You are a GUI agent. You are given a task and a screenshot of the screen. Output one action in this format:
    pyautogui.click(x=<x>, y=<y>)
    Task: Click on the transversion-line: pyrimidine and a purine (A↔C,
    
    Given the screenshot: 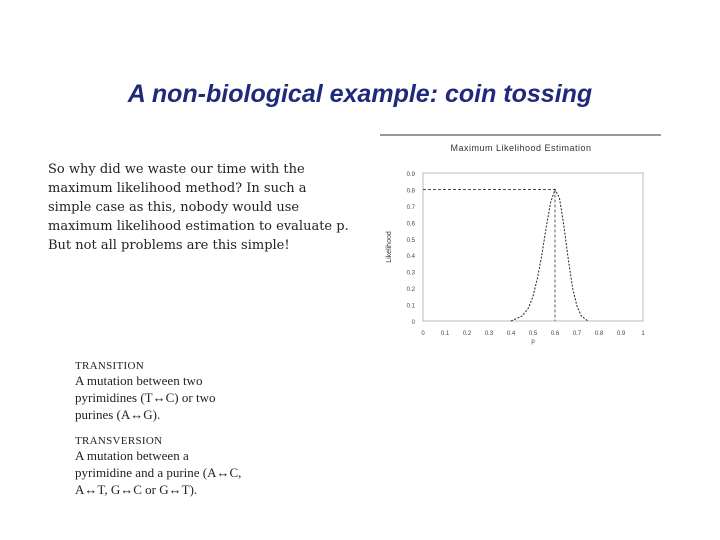 What is the action you would take?
    pyautogui.click(x=158, y=472)
    